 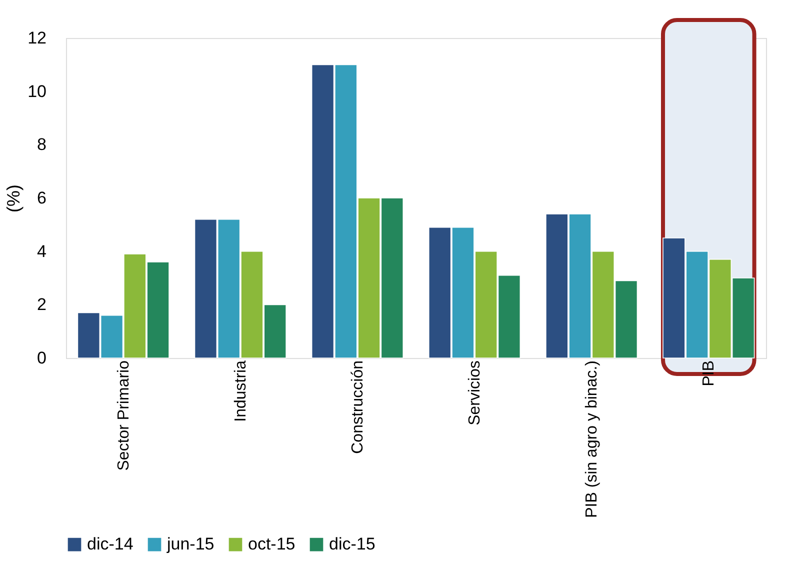 I want to click on legend-label: dic-15, so click(x=352, y=544).